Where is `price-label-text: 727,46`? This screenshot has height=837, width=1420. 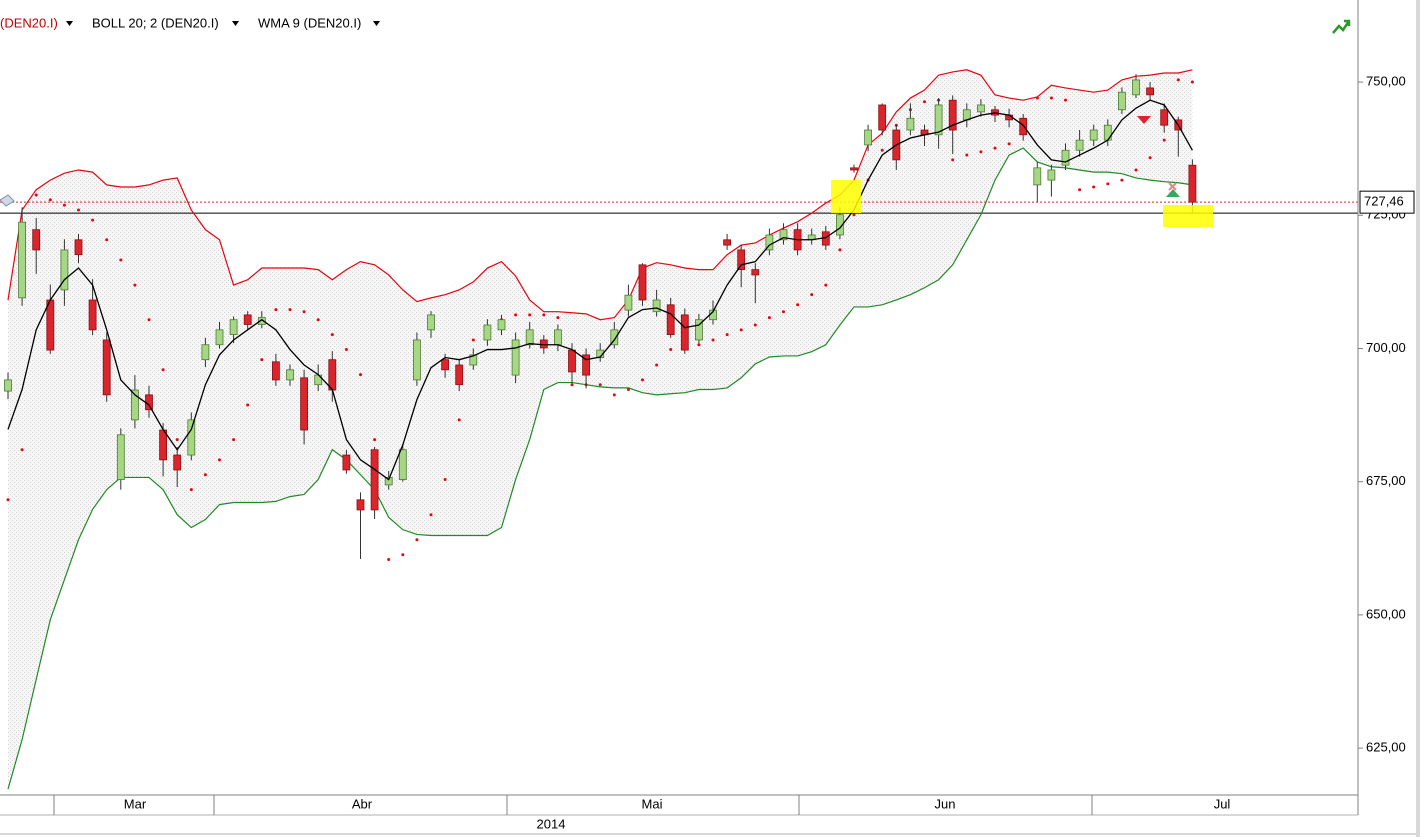
price-label-text: 727,46 is located at coordinates (1384, 201).